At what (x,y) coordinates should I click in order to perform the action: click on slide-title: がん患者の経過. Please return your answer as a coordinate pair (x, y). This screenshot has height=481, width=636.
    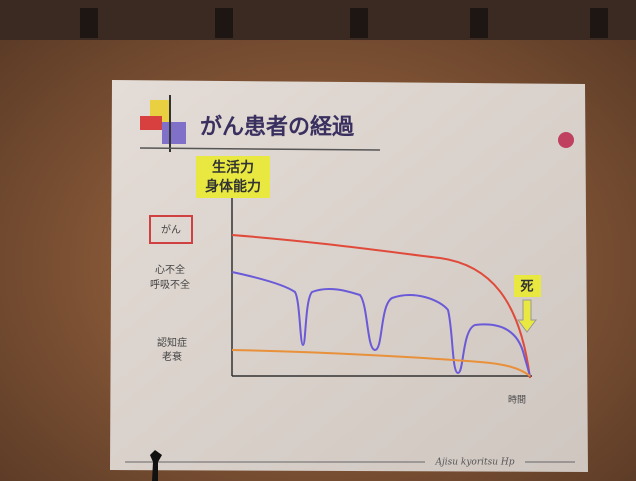
    Looking at the image, I should click on (277, 127).